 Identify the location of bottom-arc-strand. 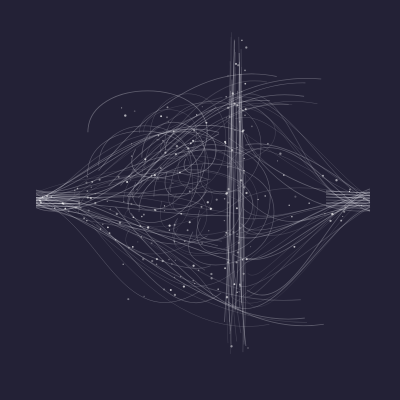
(198, 262).